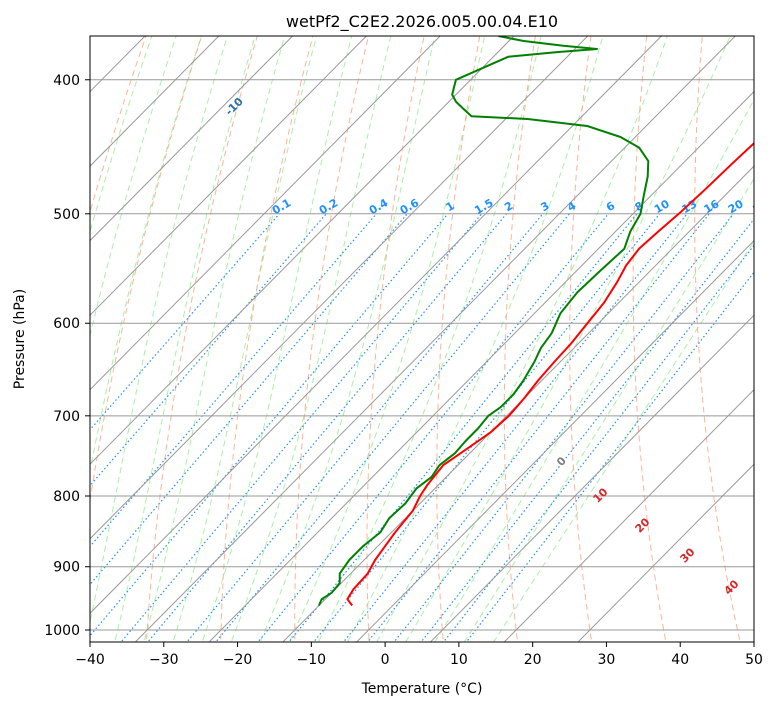 The height and width of the screenshot is (708, 775). Describe the element at coordinates (66, 81) in the screenshot. I see `y-tick-label: 400` at that location.